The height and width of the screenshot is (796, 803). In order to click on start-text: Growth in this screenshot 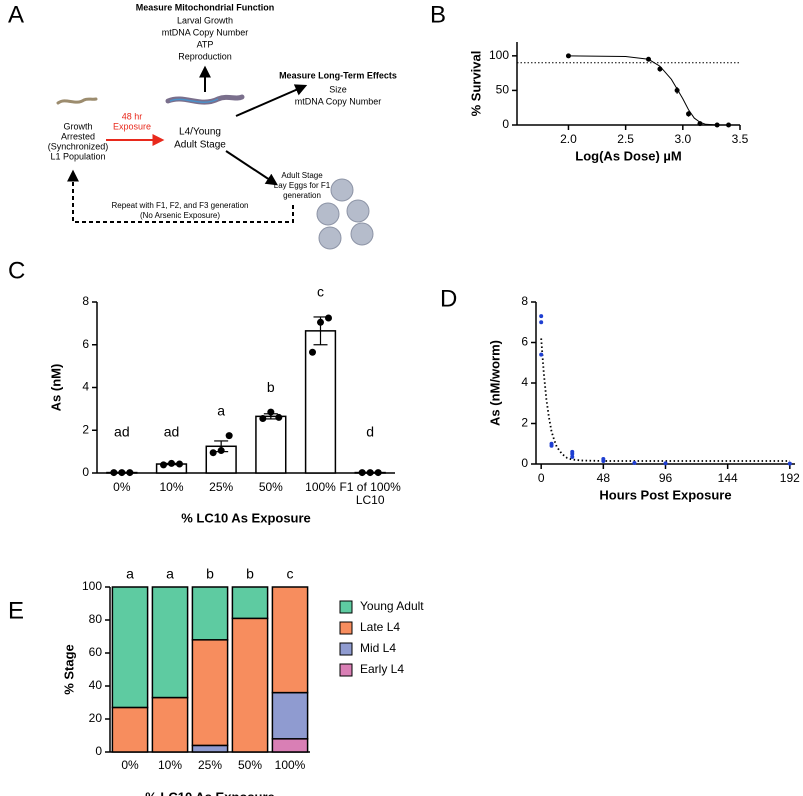, I will do `click(77, 126)`.